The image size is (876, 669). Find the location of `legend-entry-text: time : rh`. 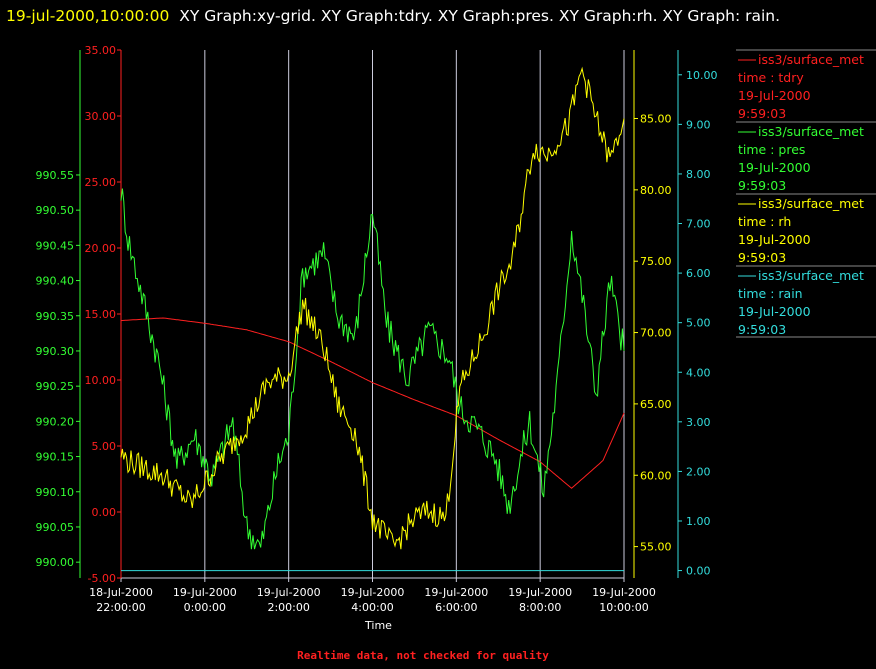

legend-entry-text: time : rh is located at coordinates (764, 221).